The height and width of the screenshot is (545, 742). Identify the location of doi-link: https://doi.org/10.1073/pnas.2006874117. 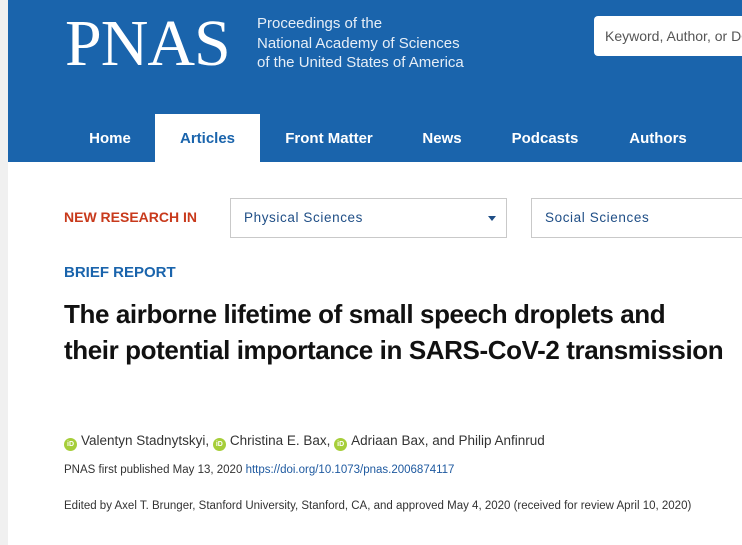
(350, 470).